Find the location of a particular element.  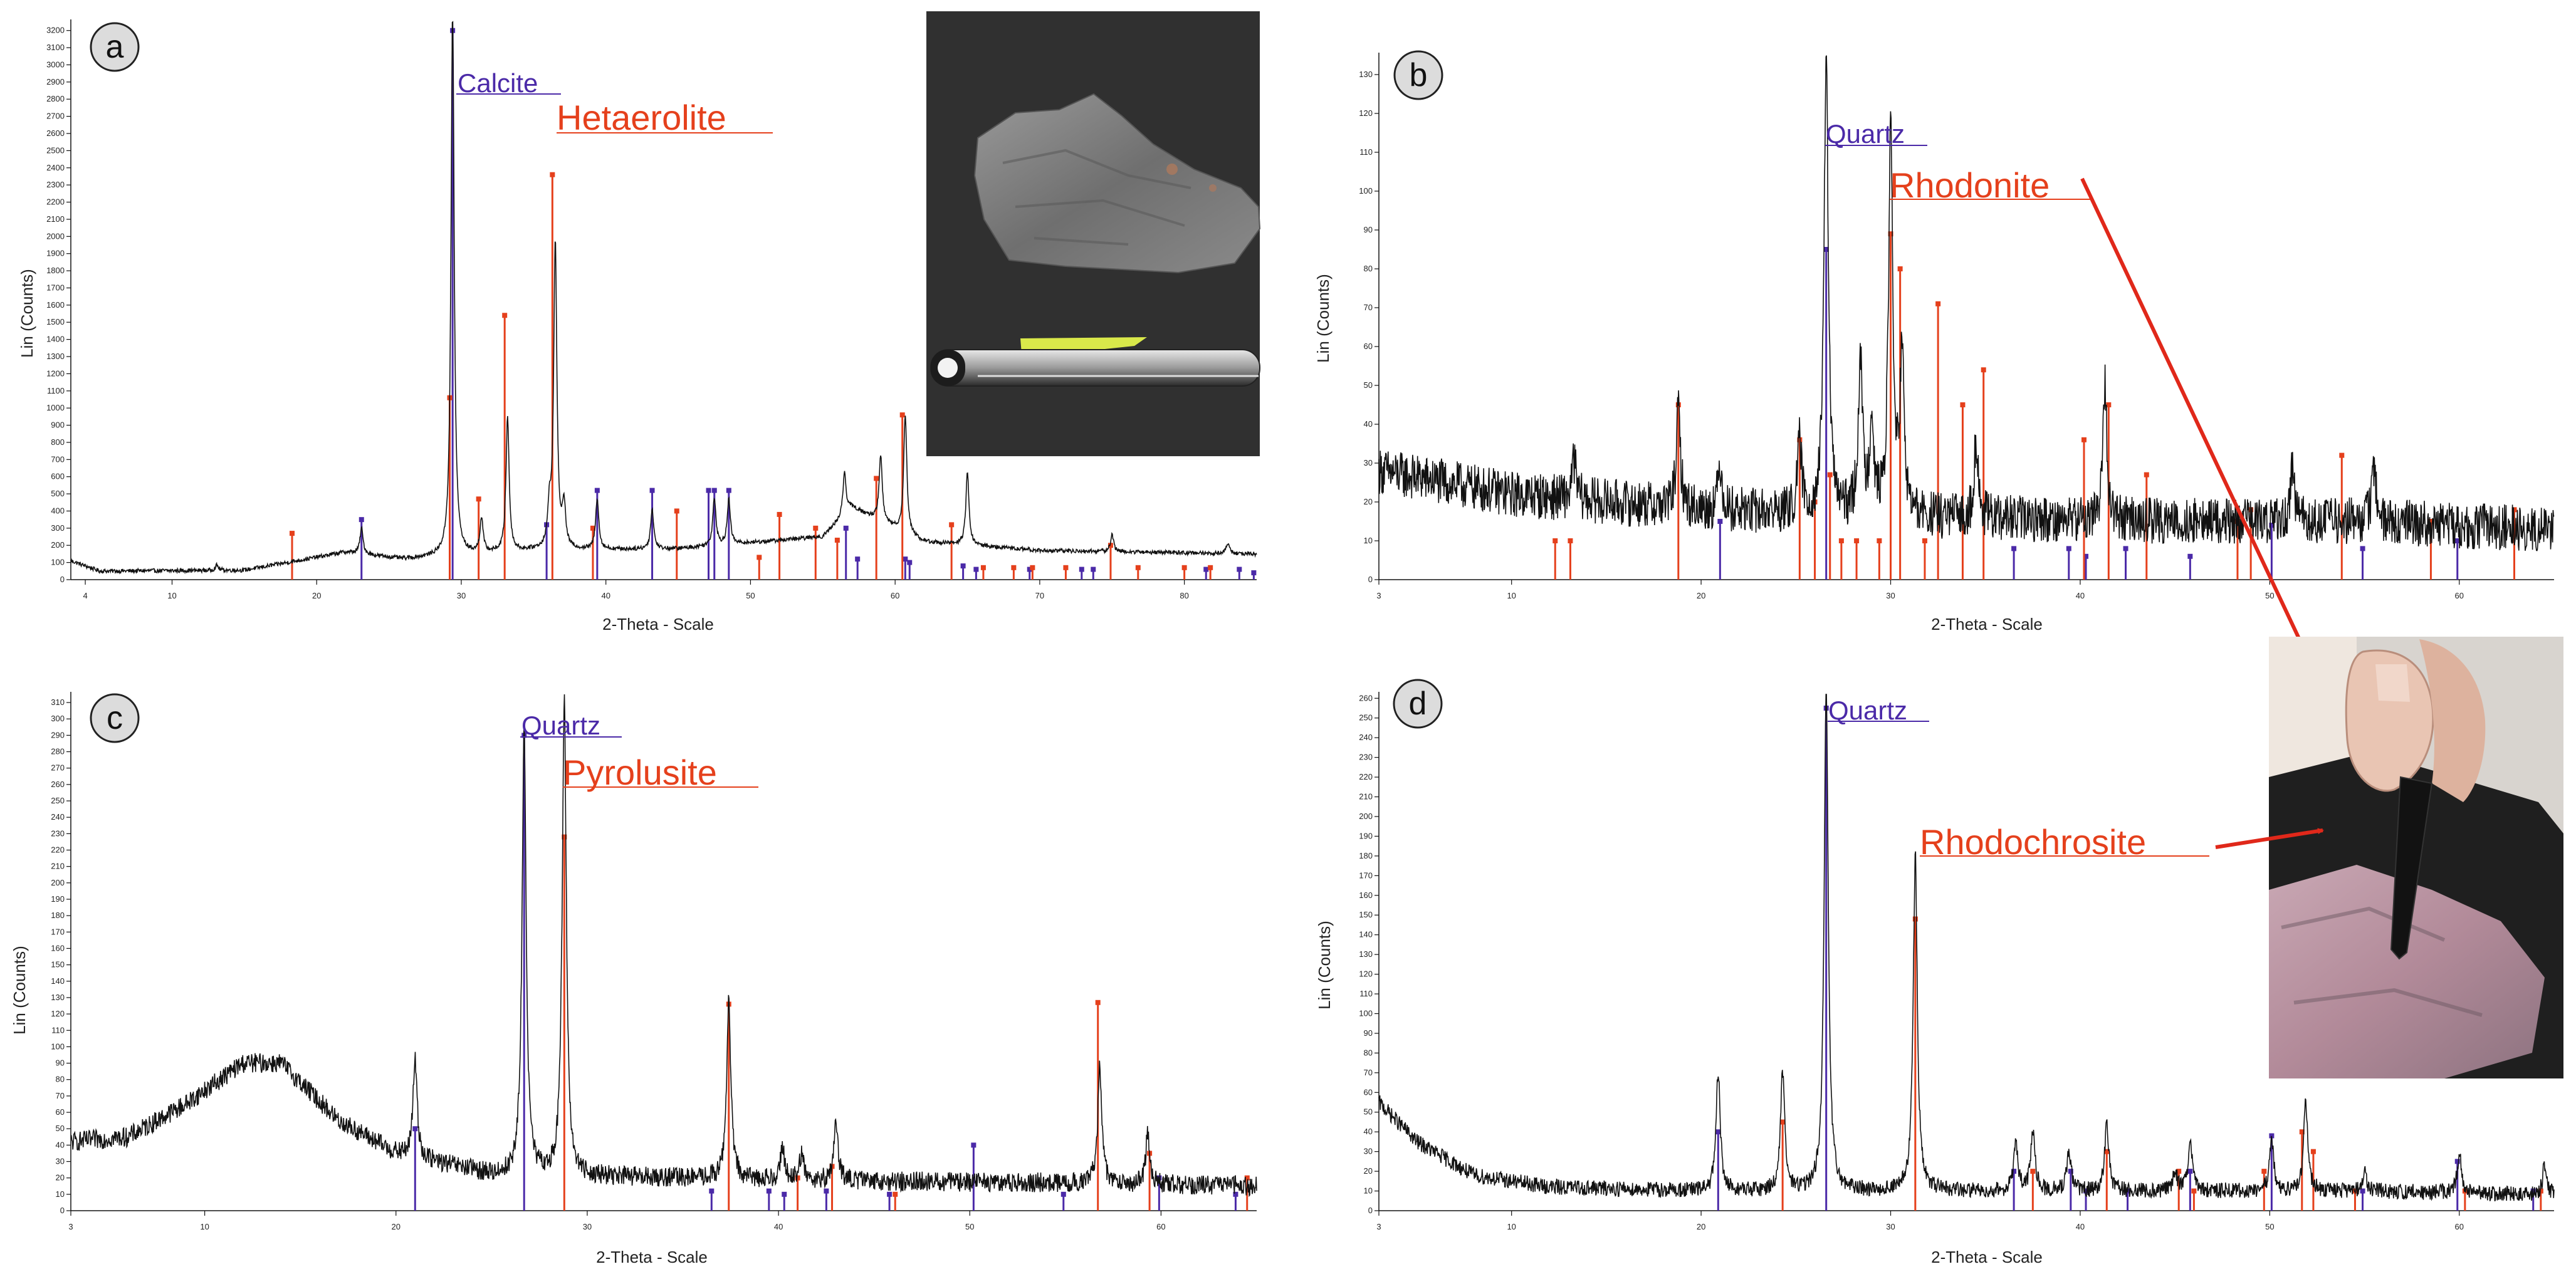

y-tick-label: 2900 is located at coordinates (55, 82).